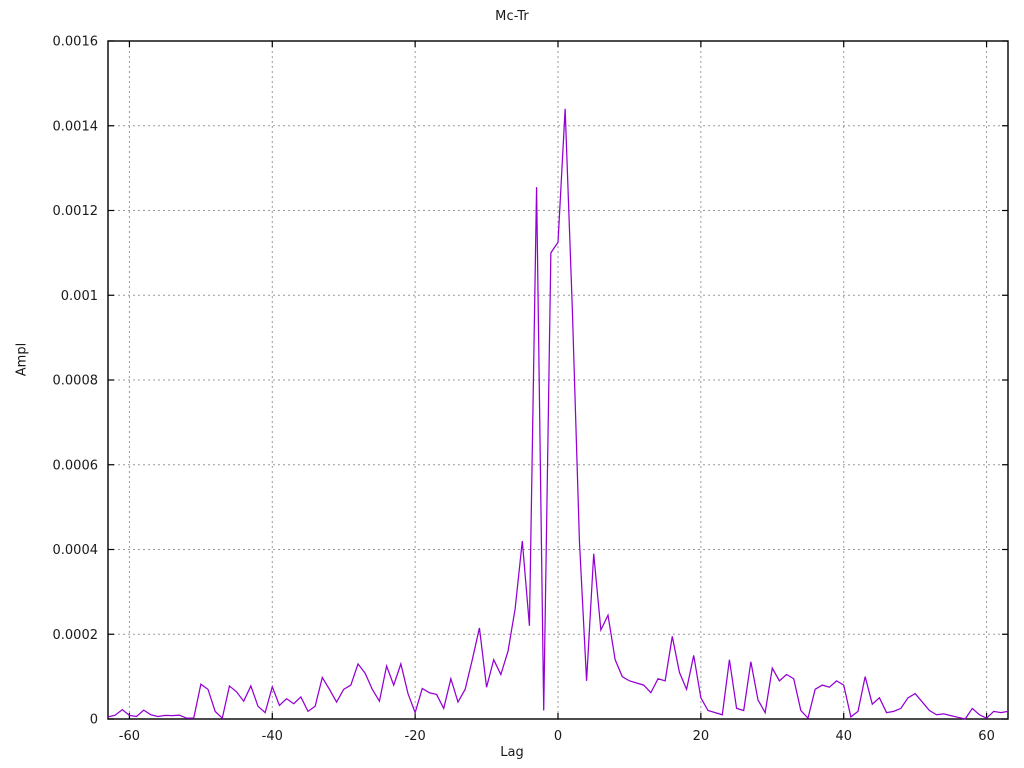 The image size is (1024, 768). Describe the element at coordinates (512, 16) in the screenshot. I see `chart-title: Mc-Tr` at that location.